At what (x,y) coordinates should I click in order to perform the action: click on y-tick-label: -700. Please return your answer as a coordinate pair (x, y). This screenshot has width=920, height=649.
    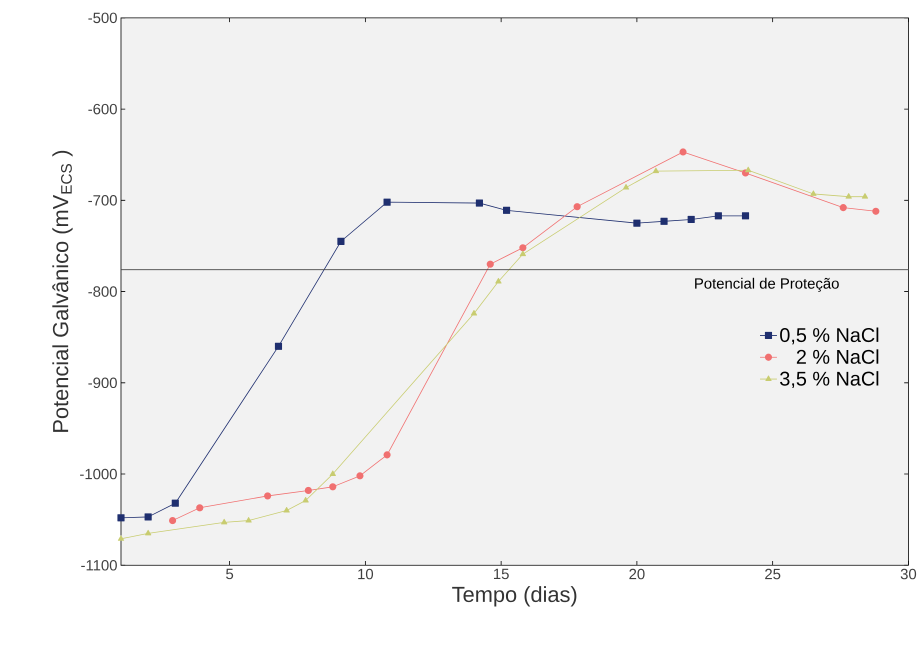
    Looking at the image, I should click on (102, 200).